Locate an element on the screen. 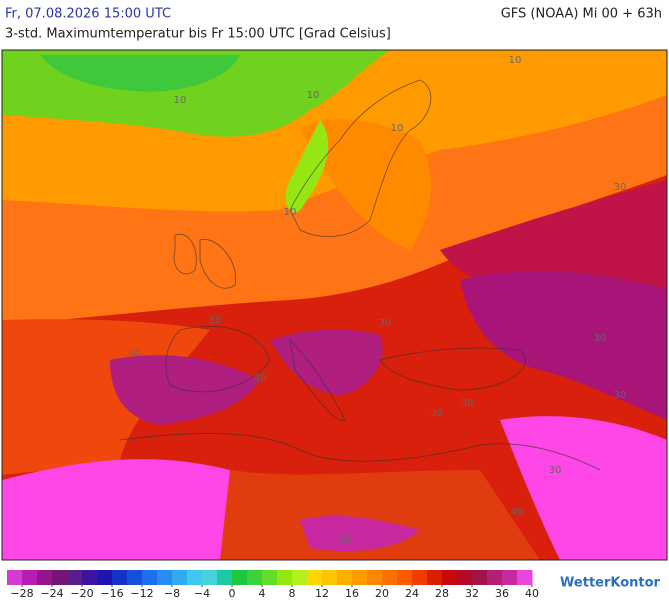 The image size is (669, 600). legend-tick-label: 16 is located at coordinates (352, 593).